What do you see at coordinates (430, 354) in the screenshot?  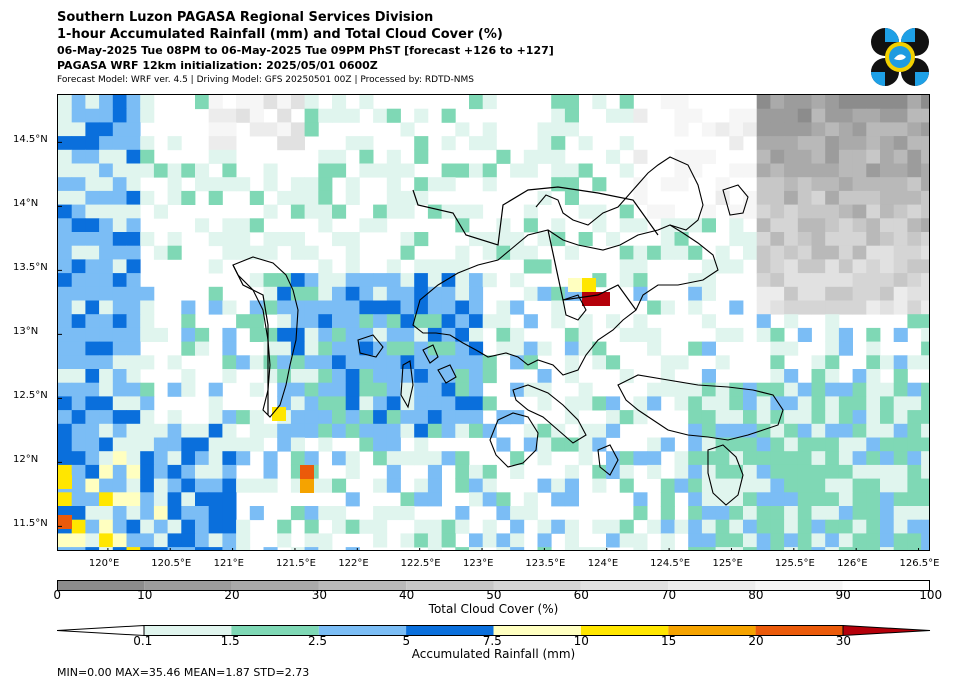 I see `coastline-romblon` at bounding box center [430, 354].